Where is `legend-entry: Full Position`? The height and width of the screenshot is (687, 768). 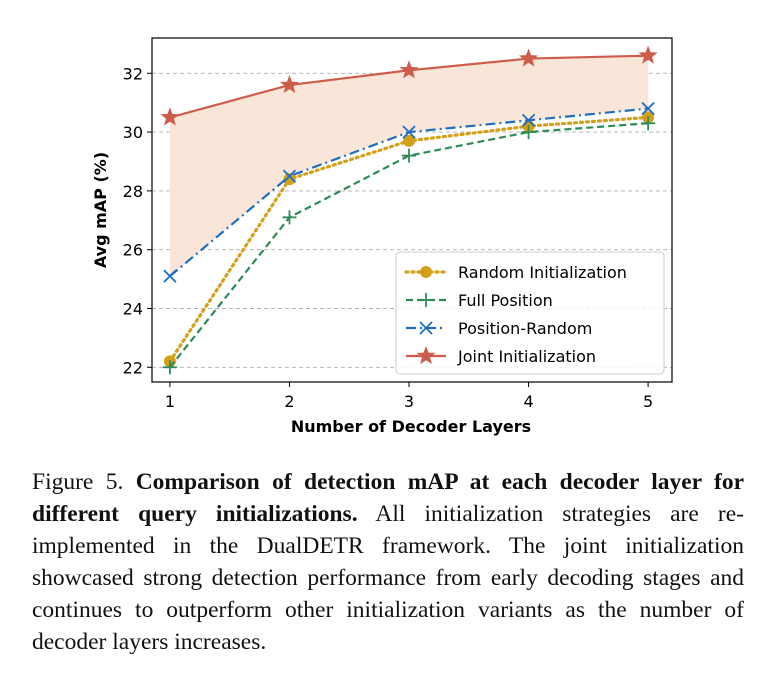 legend-entry: Full Position is located at coordinates (479, 300).